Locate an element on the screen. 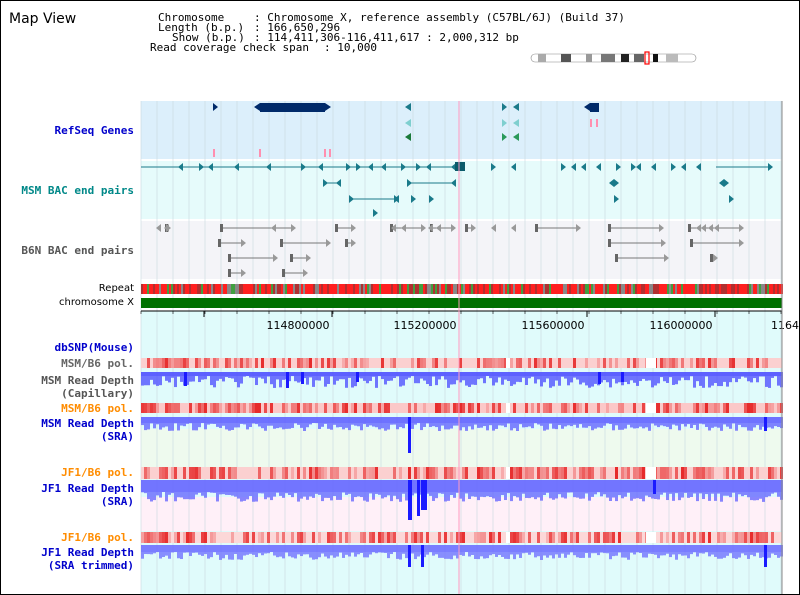  label-jf1-b6-pol-2: JF1/B6 pol. is located at coordinates (97, 537).